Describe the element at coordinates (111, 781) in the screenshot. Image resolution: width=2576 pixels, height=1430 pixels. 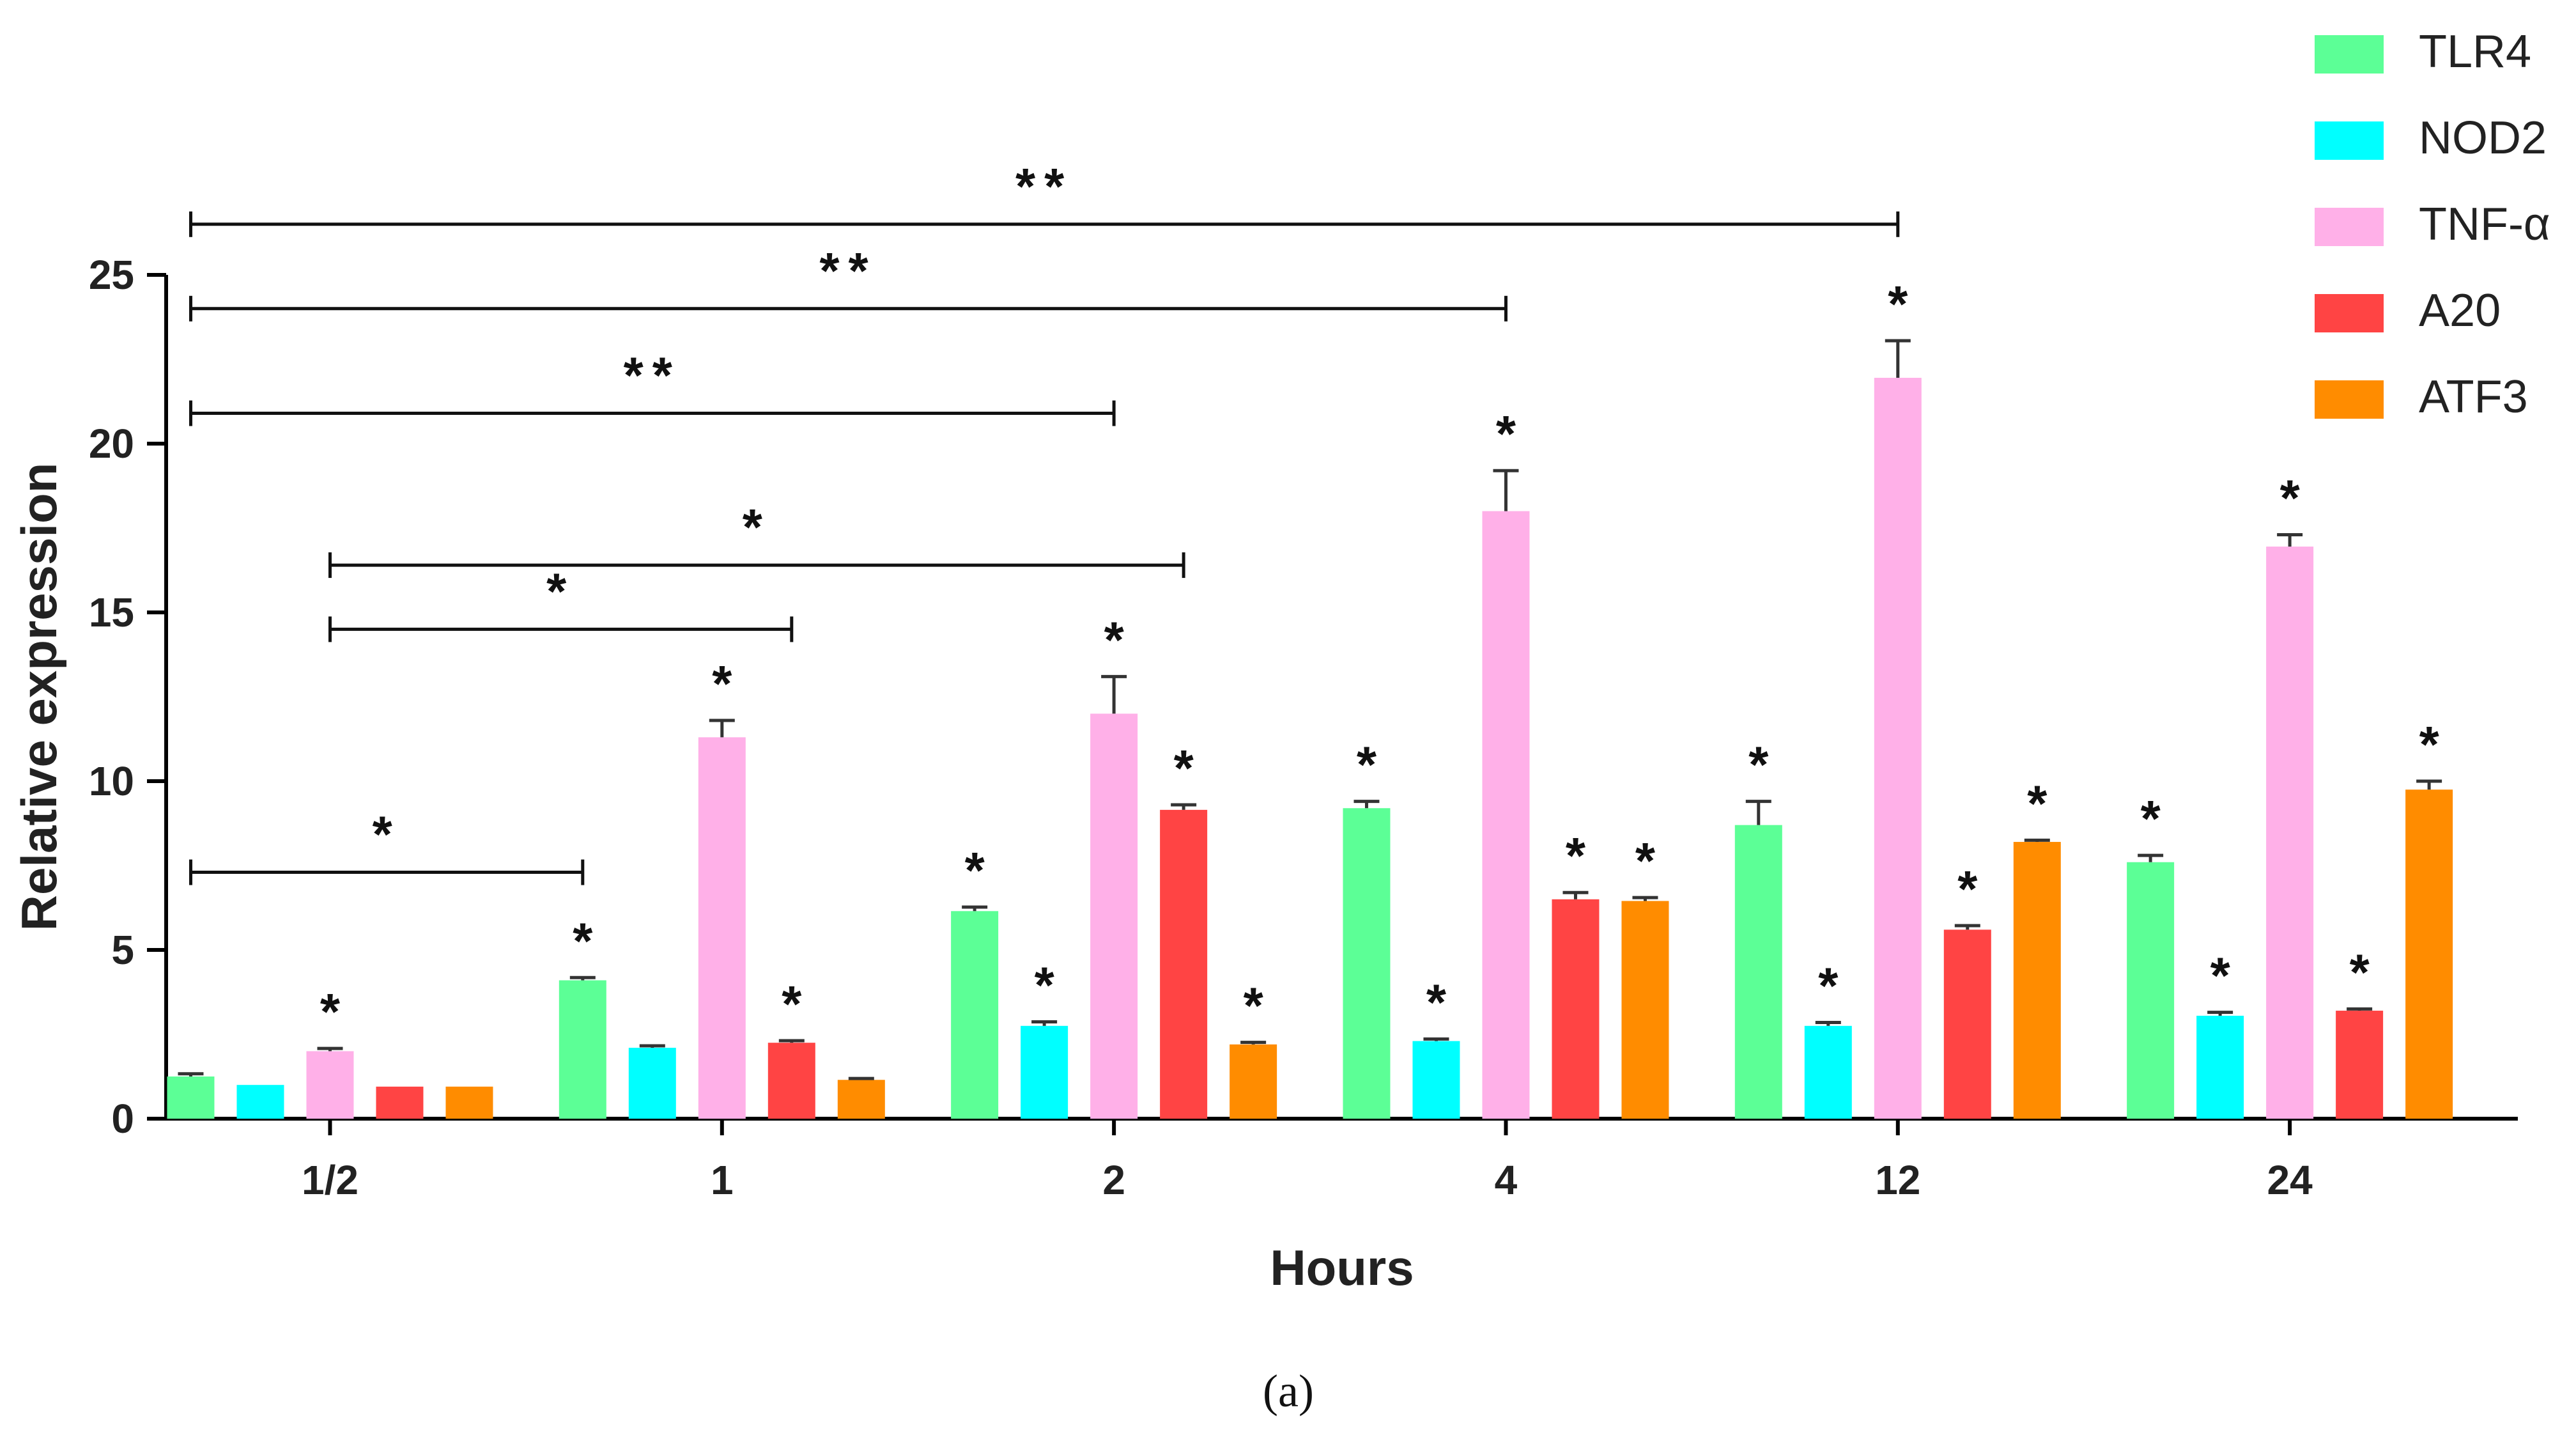
I see `y-tick-label: 10` at that location.